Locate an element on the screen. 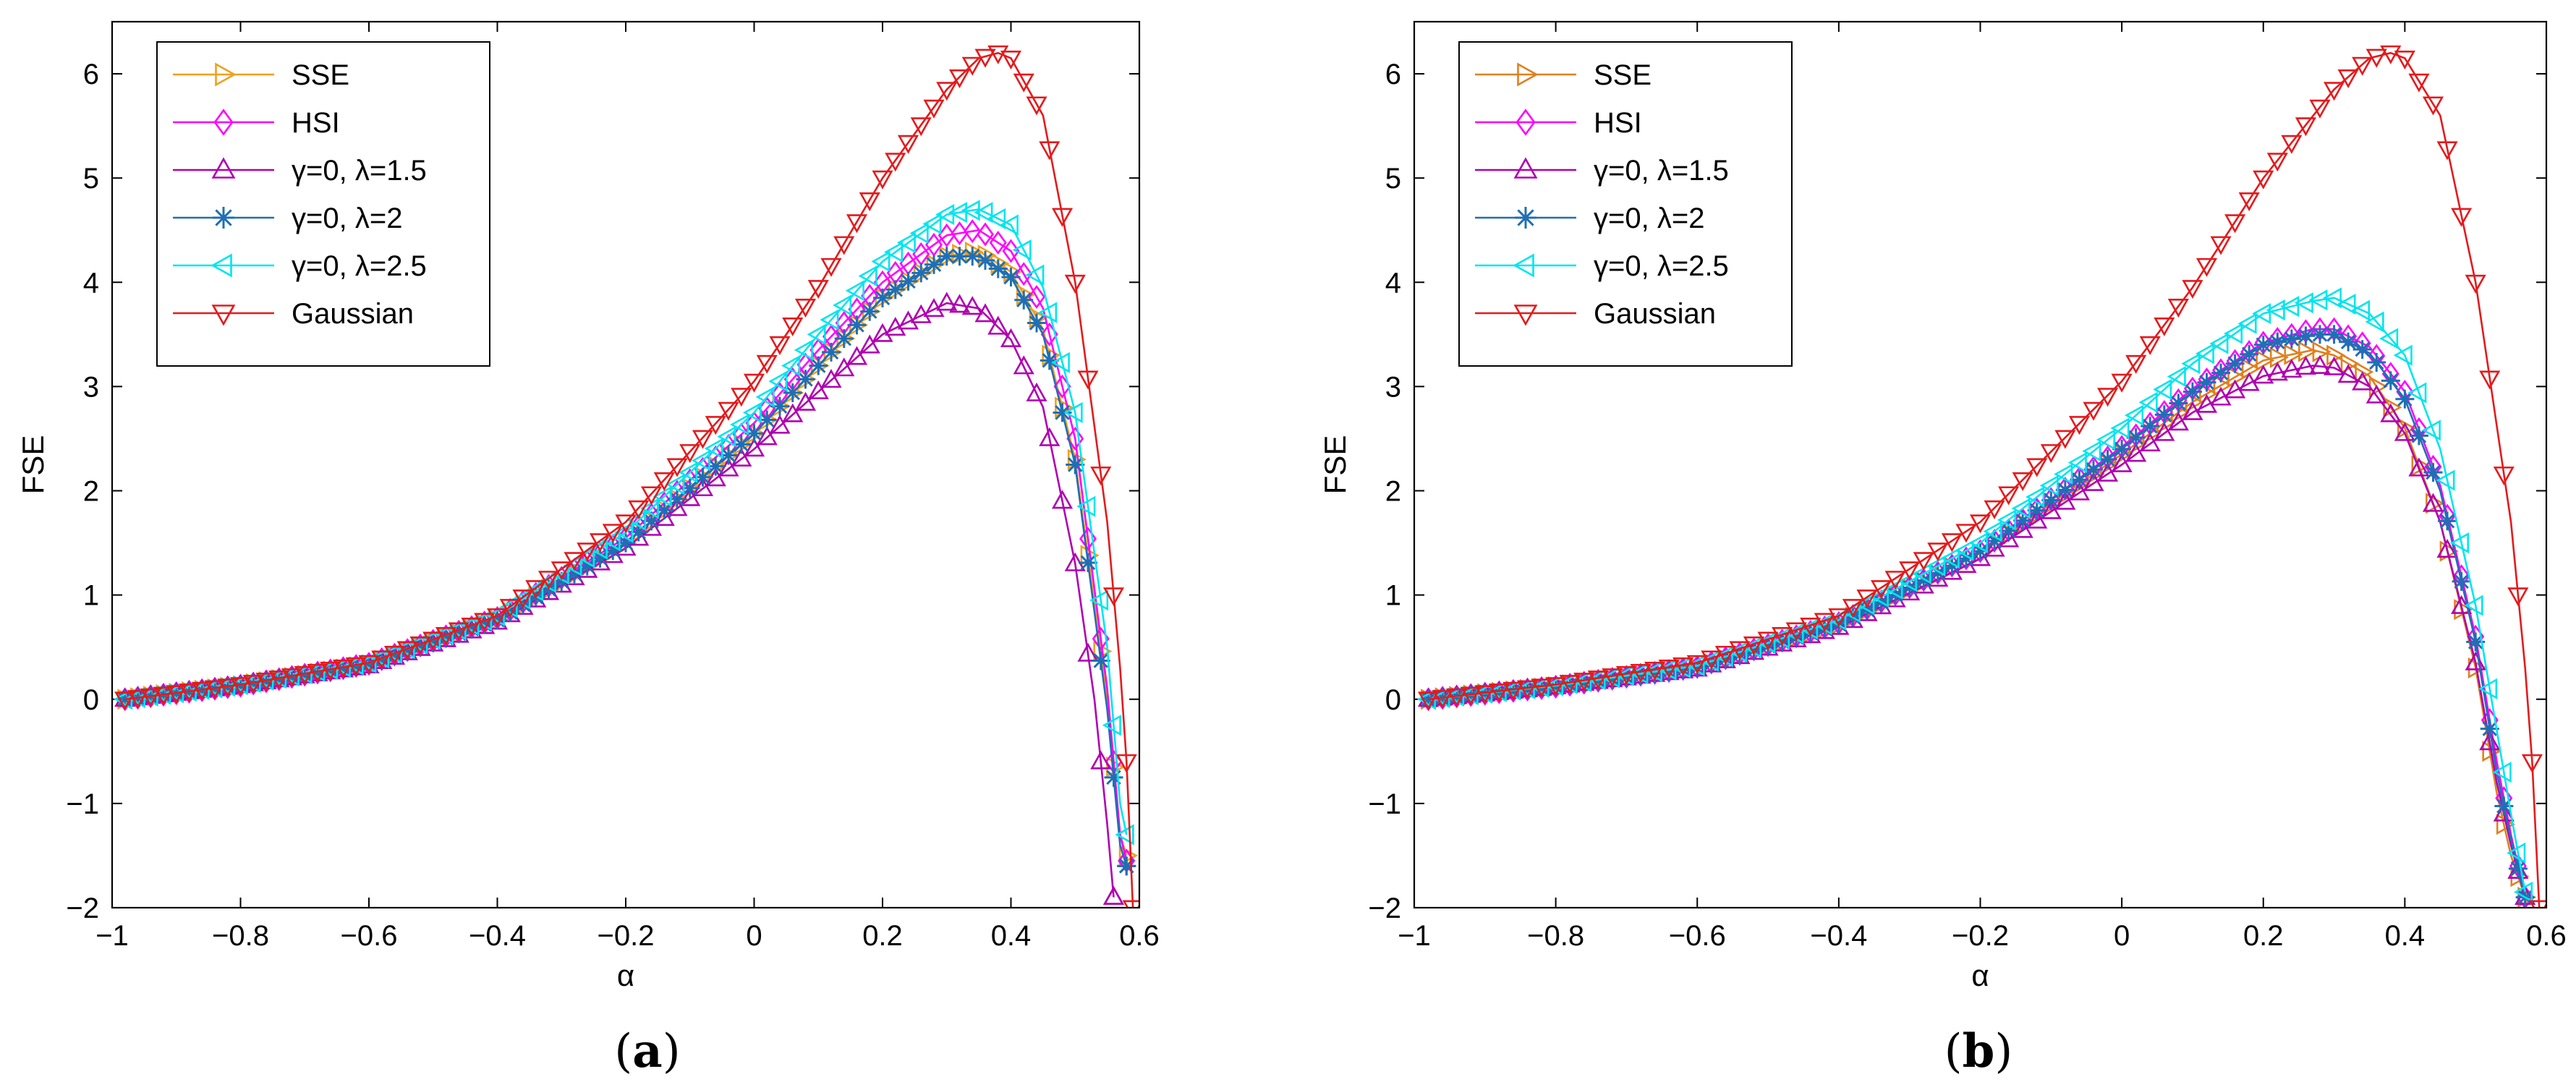 The height and width of the screenshot is (1082, 2576). x-tick-label: −0.4 is located at coordinates (1838, 936).